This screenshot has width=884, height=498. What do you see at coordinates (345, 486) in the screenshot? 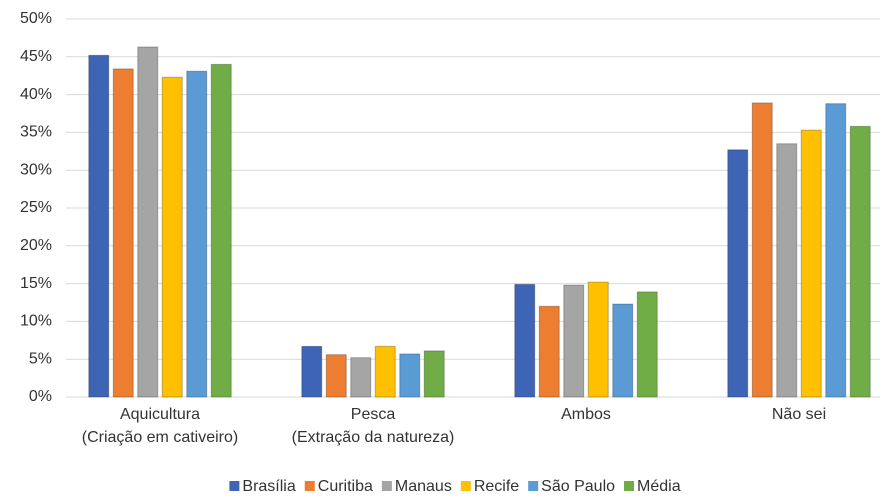
I see `legend-label: Curitiba` at bounding box center [345, 486].